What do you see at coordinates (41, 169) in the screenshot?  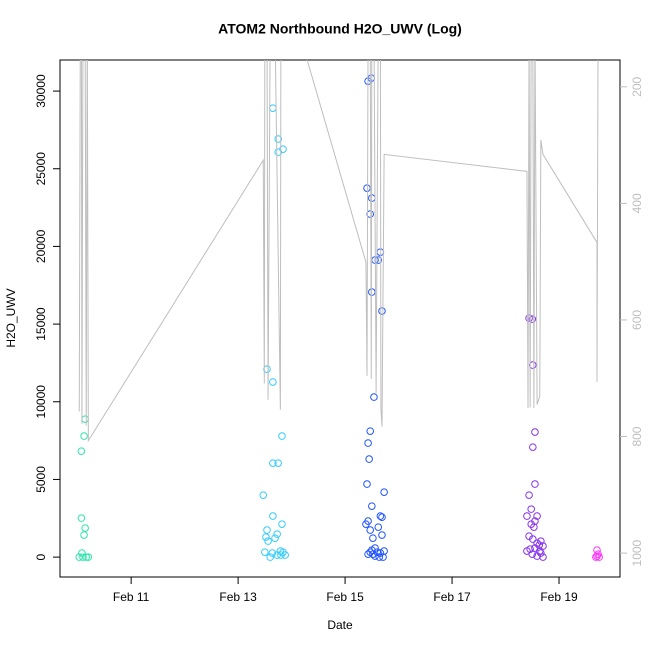 I see `y-tick-label: 25000` at bounding box center [41, 169].